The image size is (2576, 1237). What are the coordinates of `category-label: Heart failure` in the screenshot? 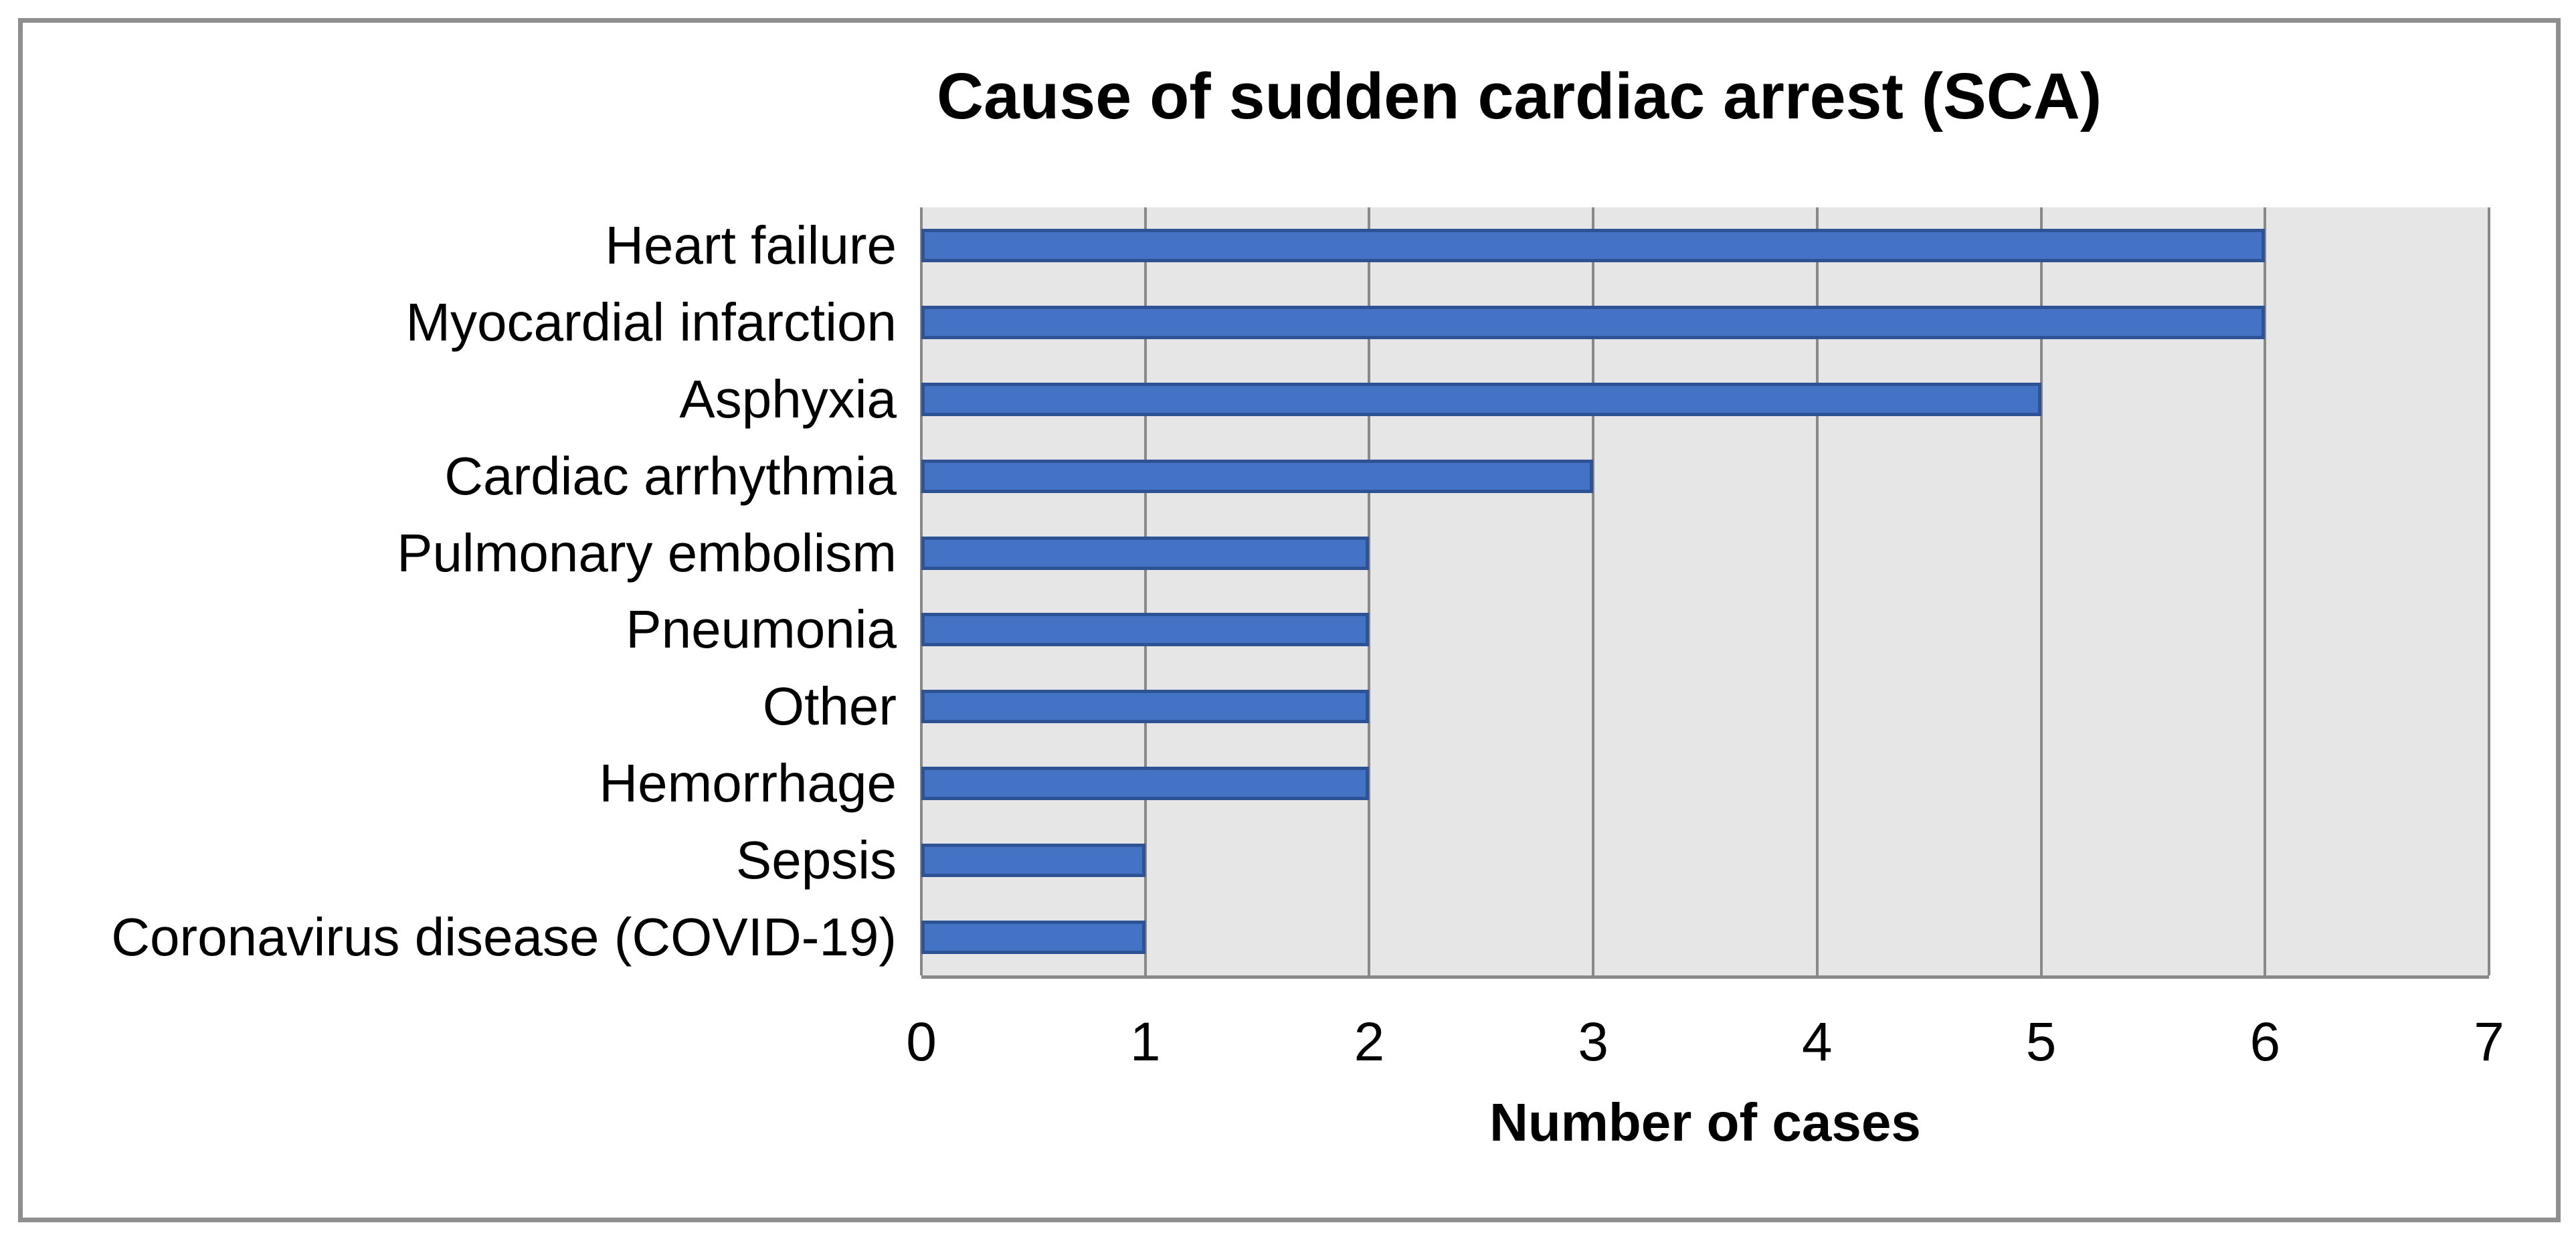 It's located at (751, 245).